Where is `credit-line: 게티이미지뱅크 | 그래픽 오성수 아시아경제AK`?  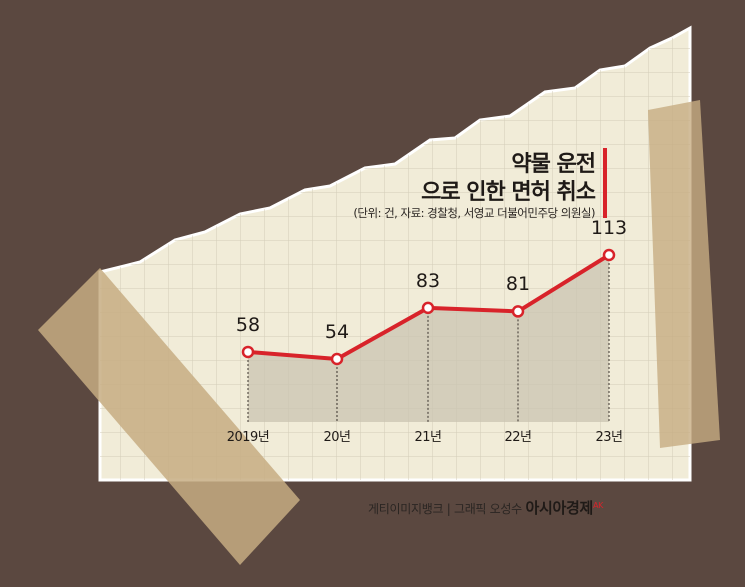 credit-line: 게티이미지뱅크 | 그래픽 오성수 아시아경제AK is located at coordinates (485, 507).